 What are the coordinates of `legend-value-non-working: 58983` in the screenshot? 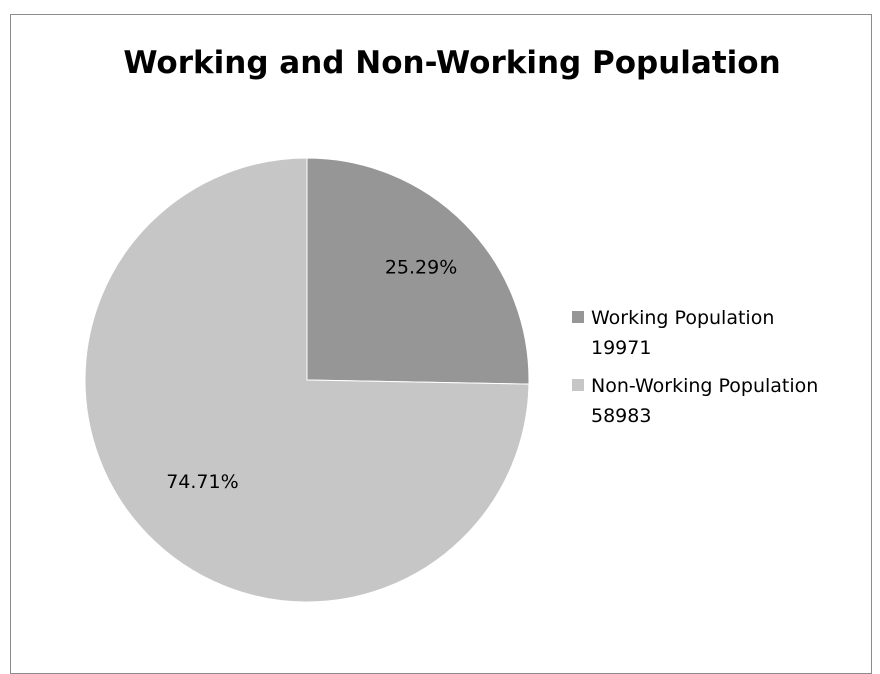 It's located at (621, 416).